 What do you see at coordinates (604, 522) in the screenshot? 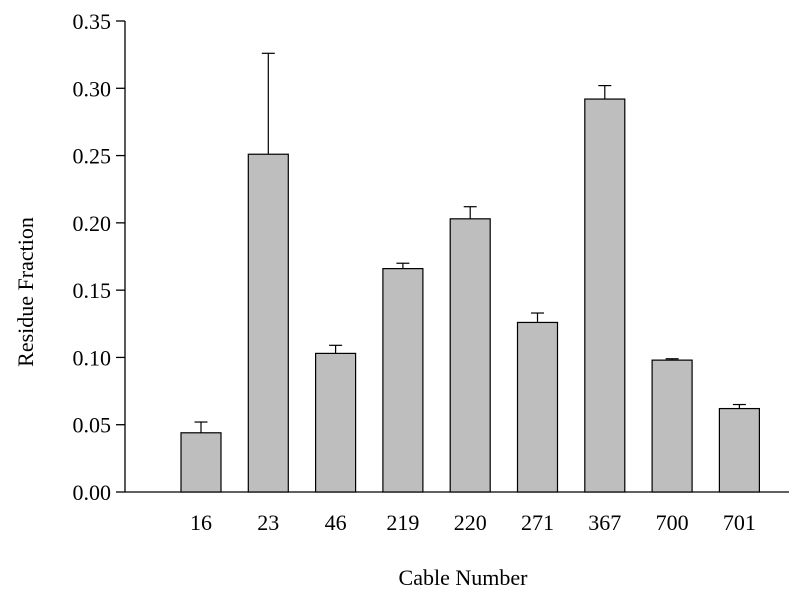
I see `x-tick-label: 367` at bounding box center [604, 522].